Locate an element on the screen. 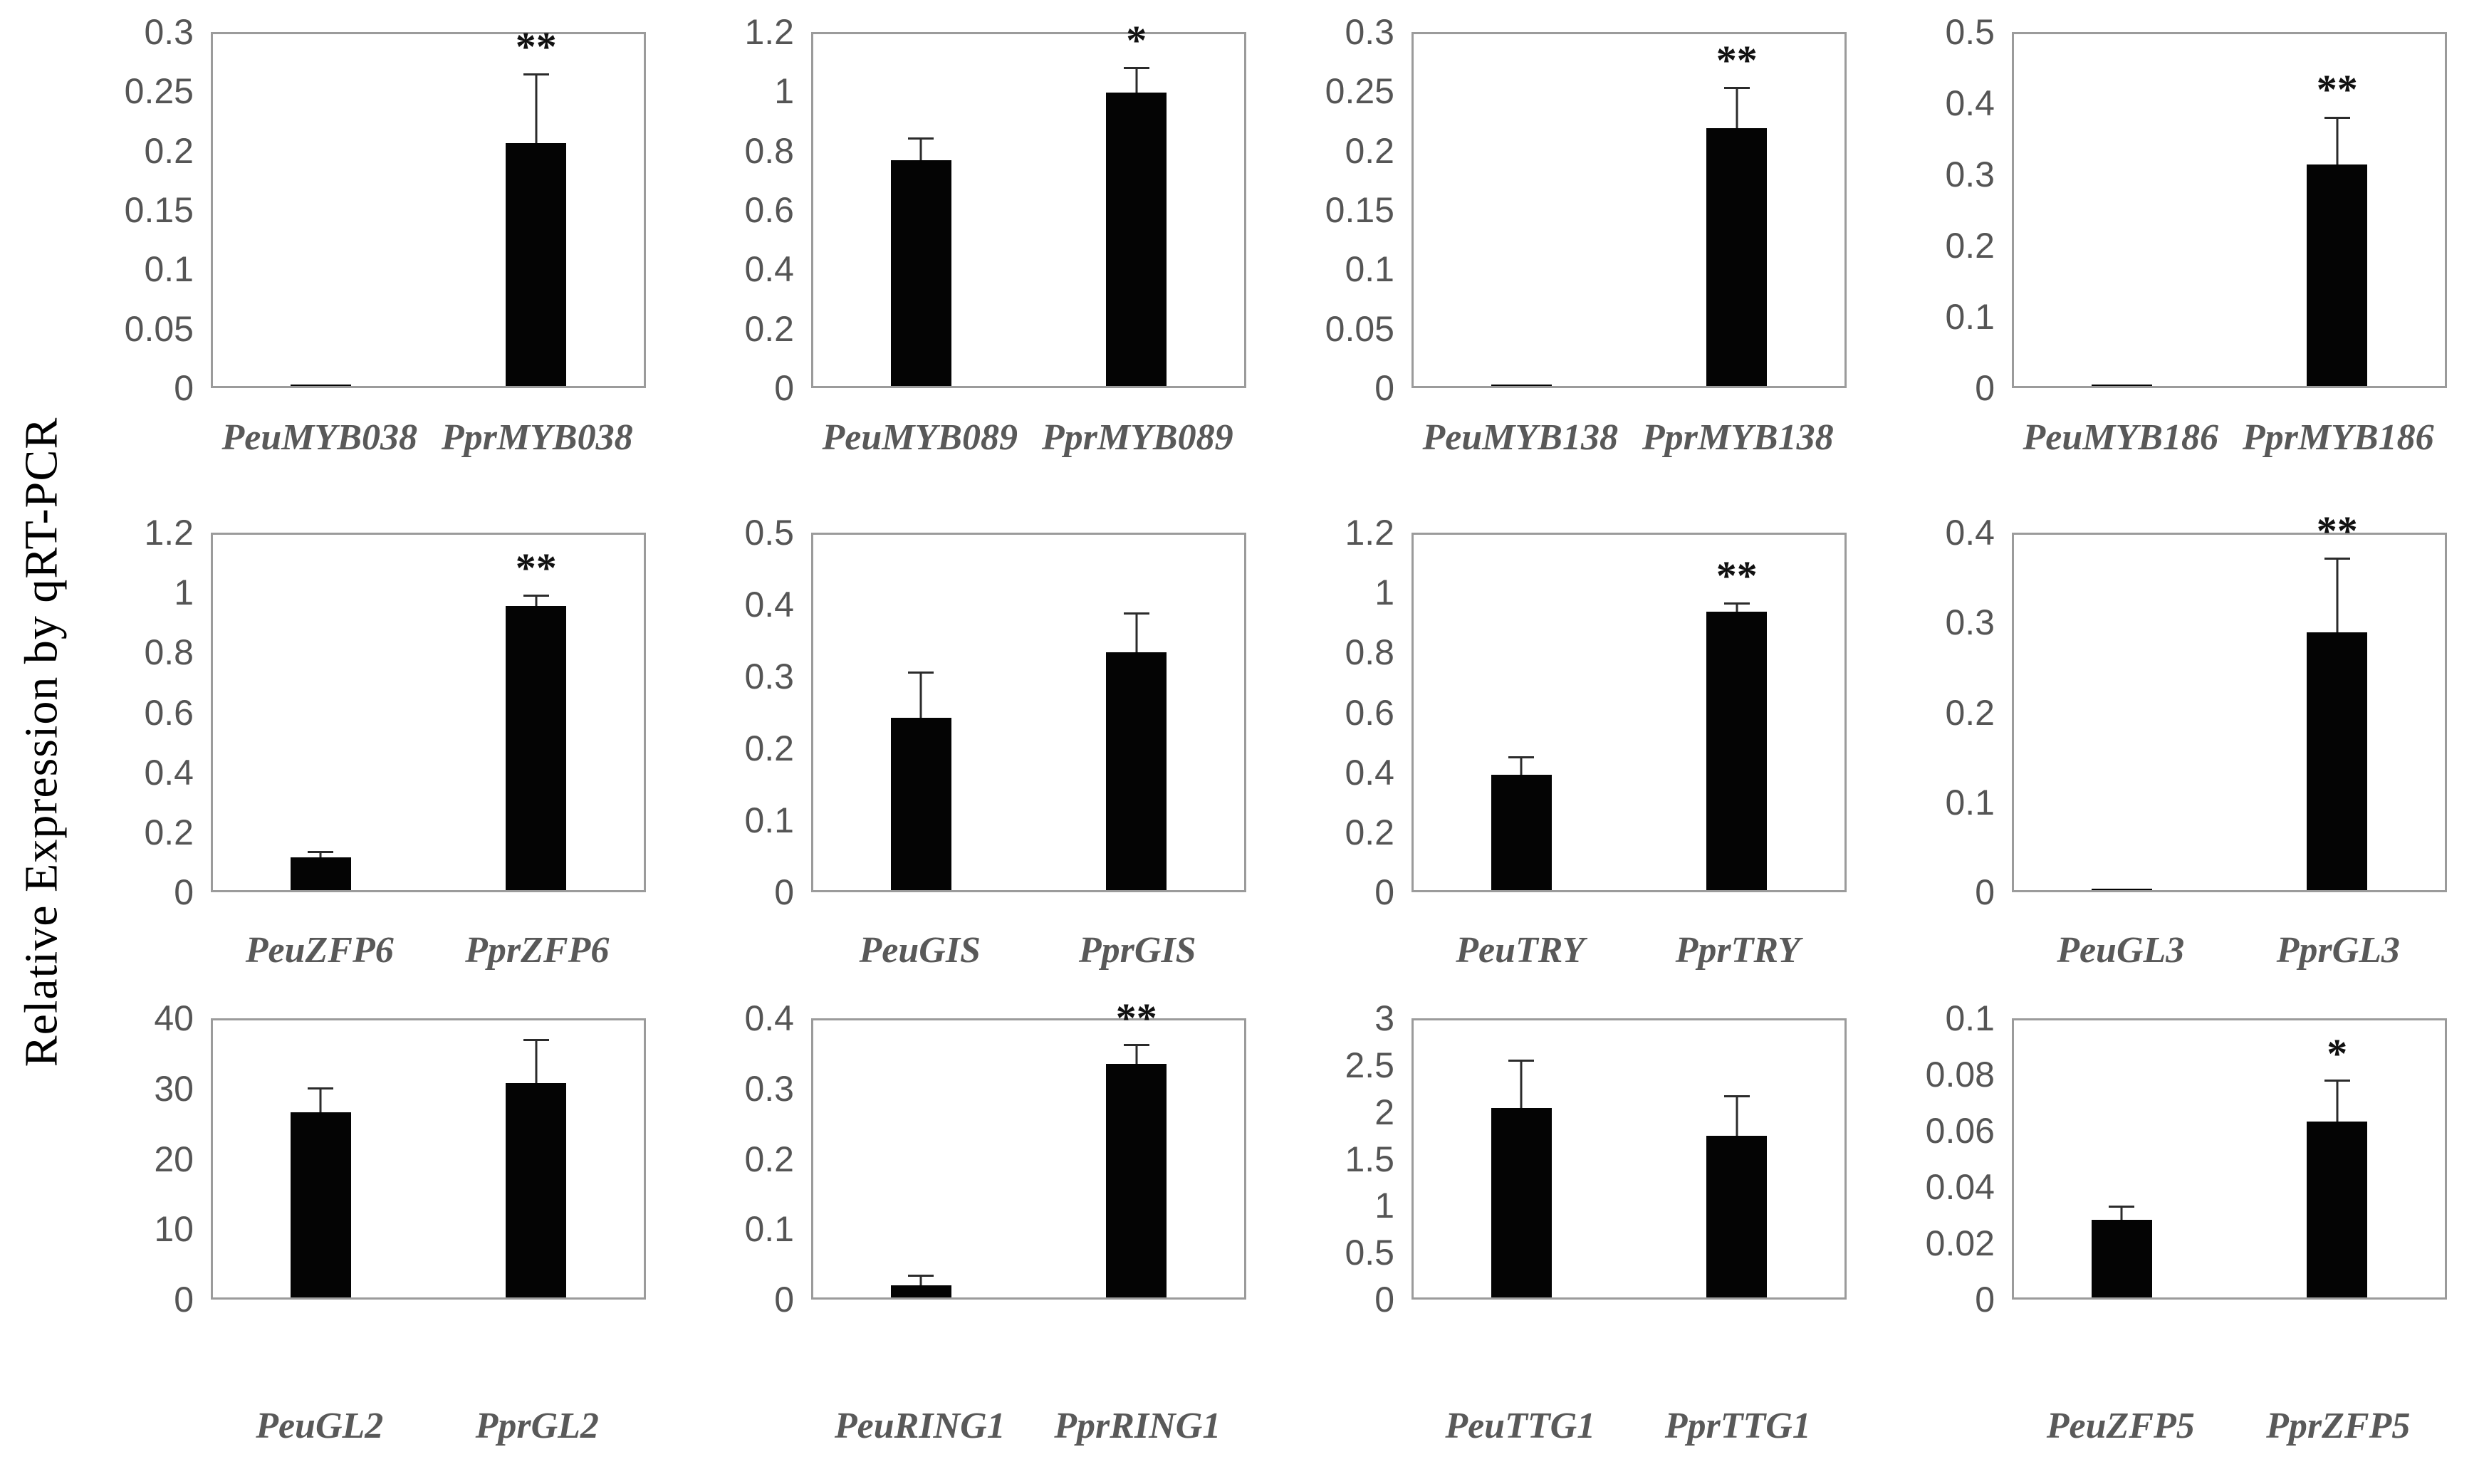  significance-marker: ** is located at coordinates (1737, 575).